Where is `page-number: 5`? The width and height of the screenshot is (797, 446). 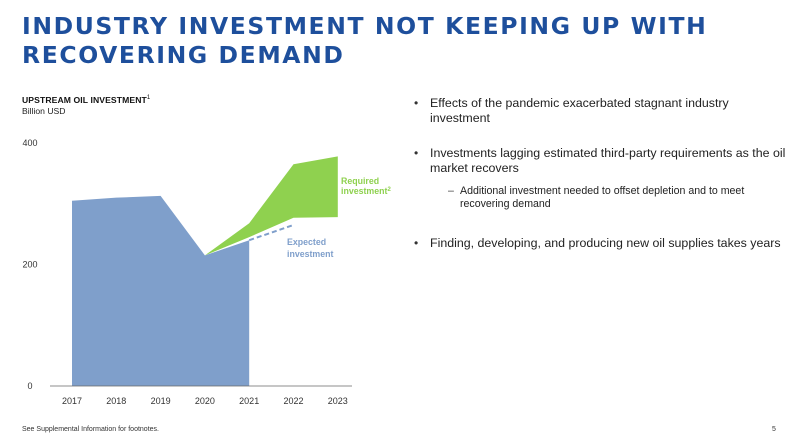 page-number: 5 is located at coordinates (774, 429).